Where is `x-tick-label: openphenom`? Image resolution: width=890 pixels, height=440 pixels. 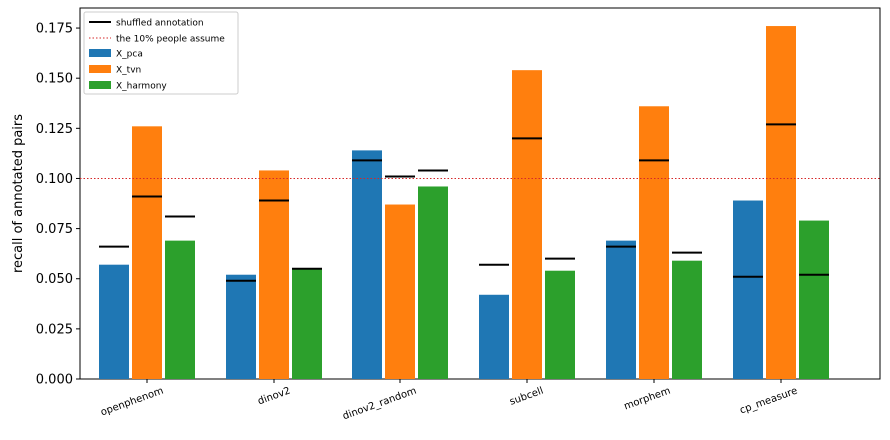 x-tick-label: openphenom is located at coordinates (132, 401).